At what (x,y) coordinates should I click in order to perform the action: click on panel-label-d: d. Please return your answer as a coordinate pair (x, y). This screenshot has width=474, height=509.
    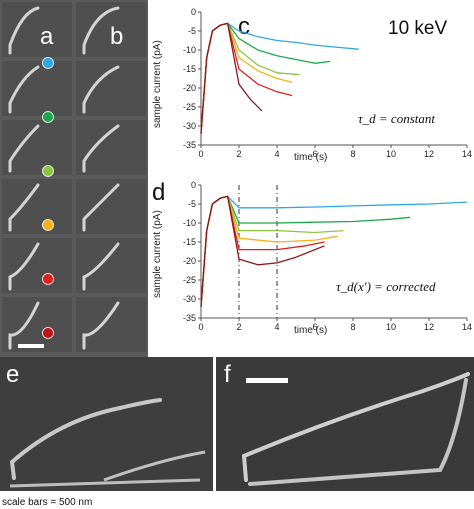
    Looking at the image, I should click on (158, 192).